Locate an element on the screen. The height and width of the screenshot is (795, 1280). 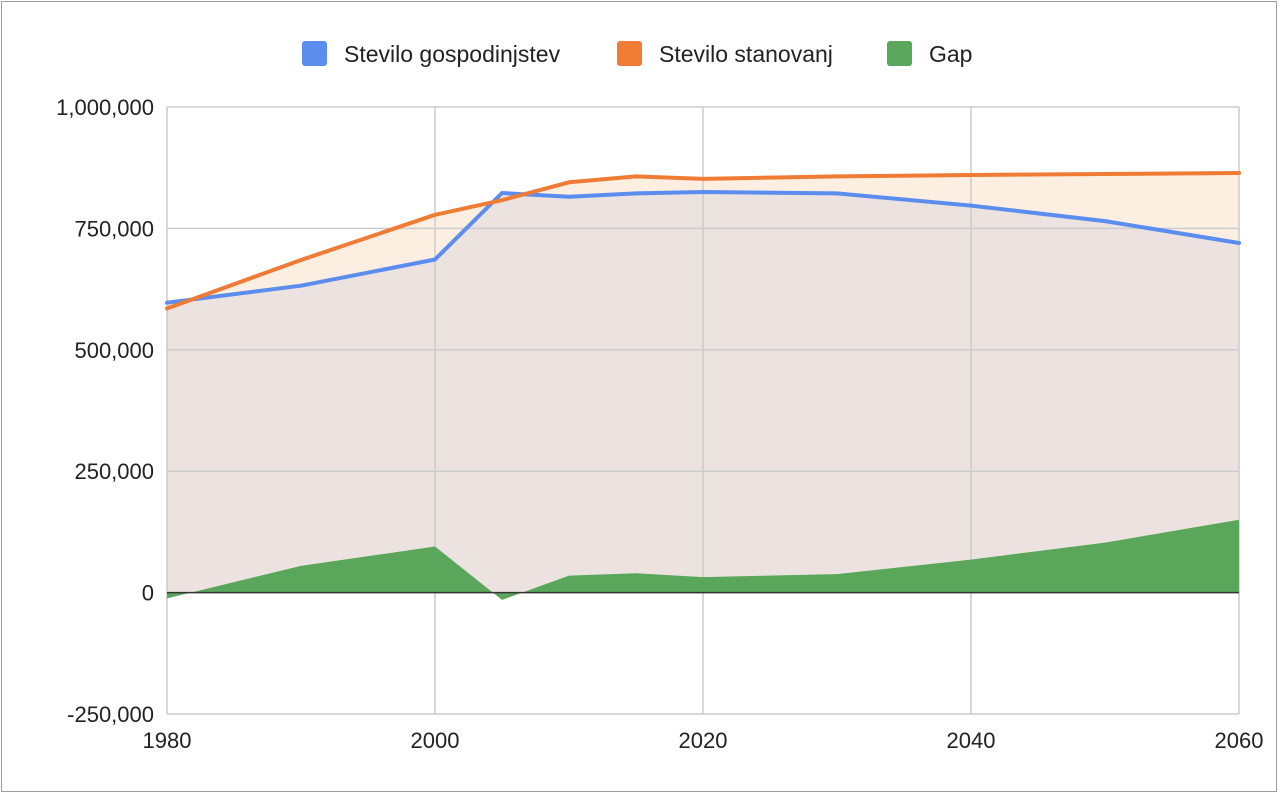
y-tick-label: 250,000 is located at coordinates (114, 471).